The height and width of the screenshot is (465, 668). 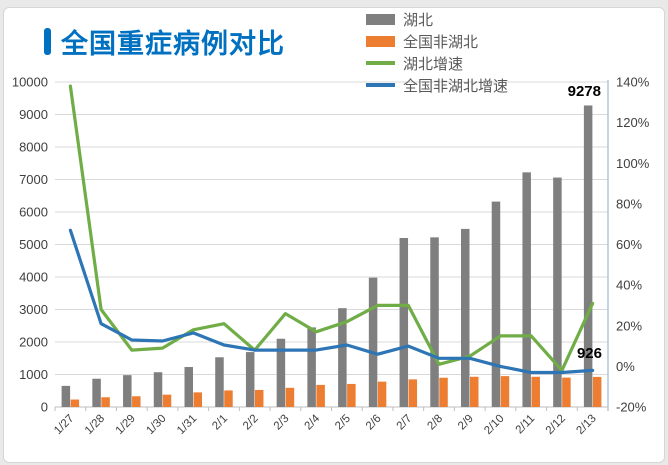 I want to click on non-hubei-bar-swatch-icon, so click(x=380, y=41).